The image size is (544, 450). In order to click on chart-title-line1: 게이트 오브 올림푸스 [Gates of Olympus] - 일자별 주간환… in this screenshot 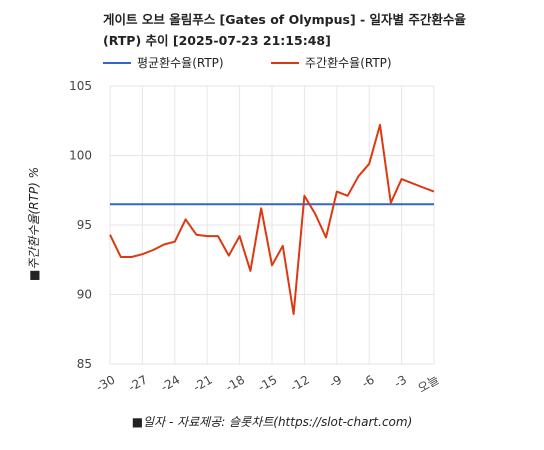, I will do `click(284, 19)`.